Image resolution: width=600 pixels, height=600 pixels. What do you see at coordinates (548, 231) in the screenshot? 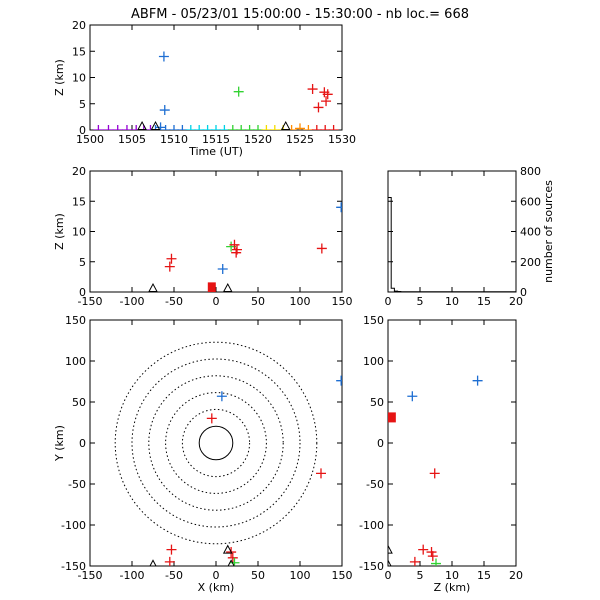
I see `y-axis-label: number of sources` at bounding box center [548, 231].